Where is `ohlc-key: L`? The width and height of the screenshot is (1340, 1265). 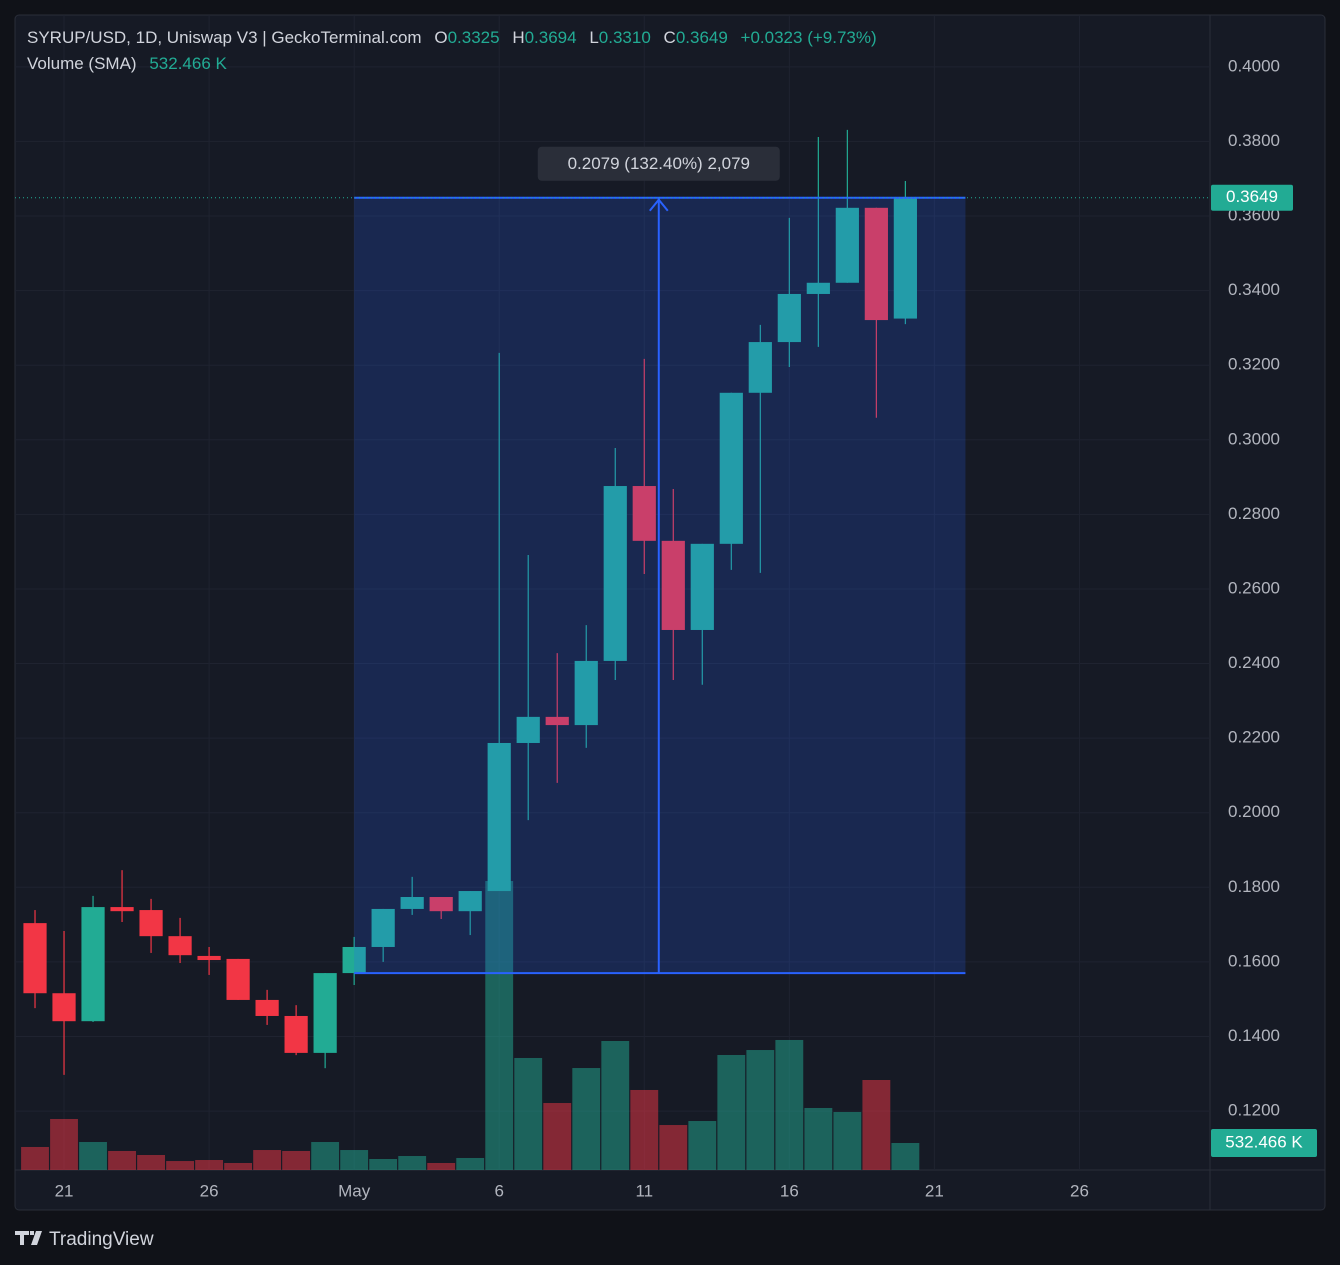
ohlc-key: L is located at coordinates (593, 37).